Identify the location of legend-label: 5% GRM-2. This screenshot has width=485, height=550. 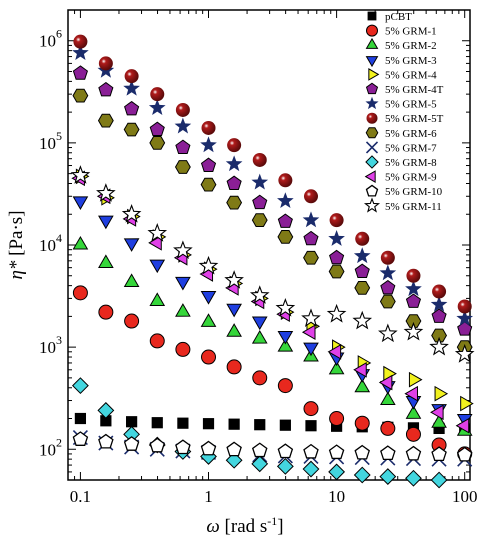
(411, 46).